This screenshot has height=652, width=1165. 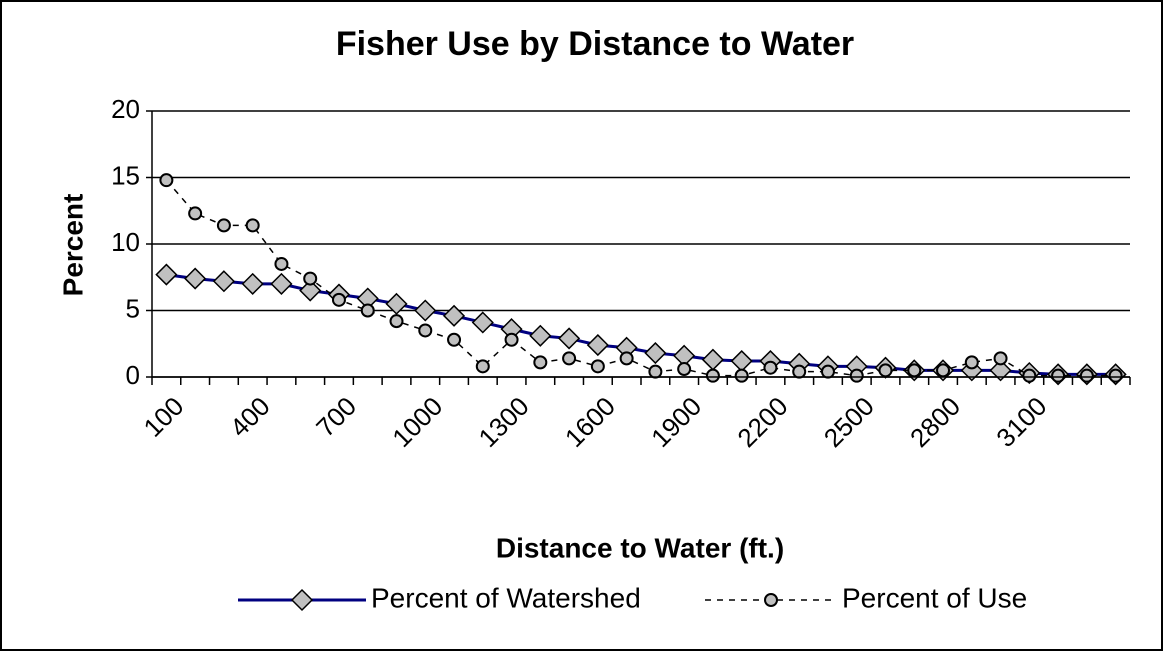 I want to click on y-tick-label: 10, so click(x=125, y=242).